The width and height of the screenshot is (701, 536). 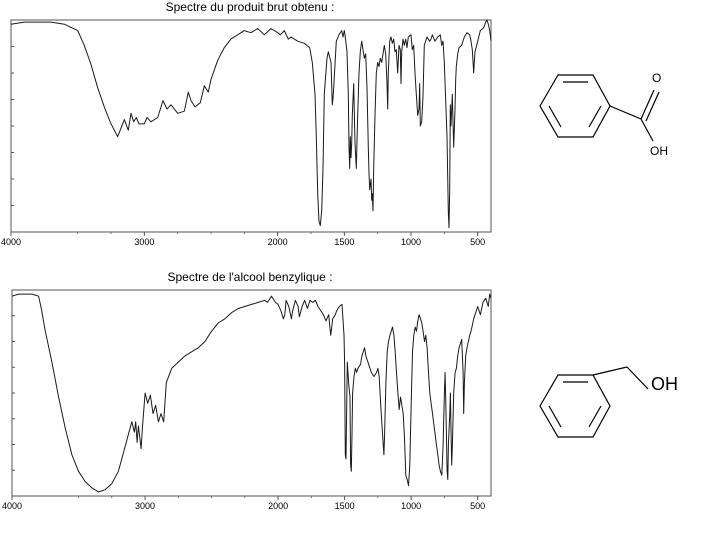 I want to click on benzoic-acid-structure: O OH, so click(x=603, y=114).